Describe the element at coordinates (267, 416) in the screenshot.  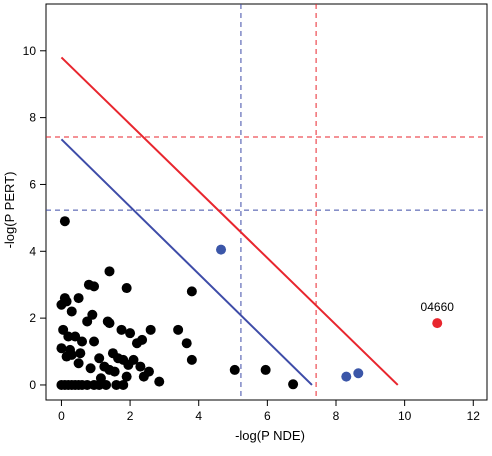
I see `x-tick-label-6: 6` at that location.